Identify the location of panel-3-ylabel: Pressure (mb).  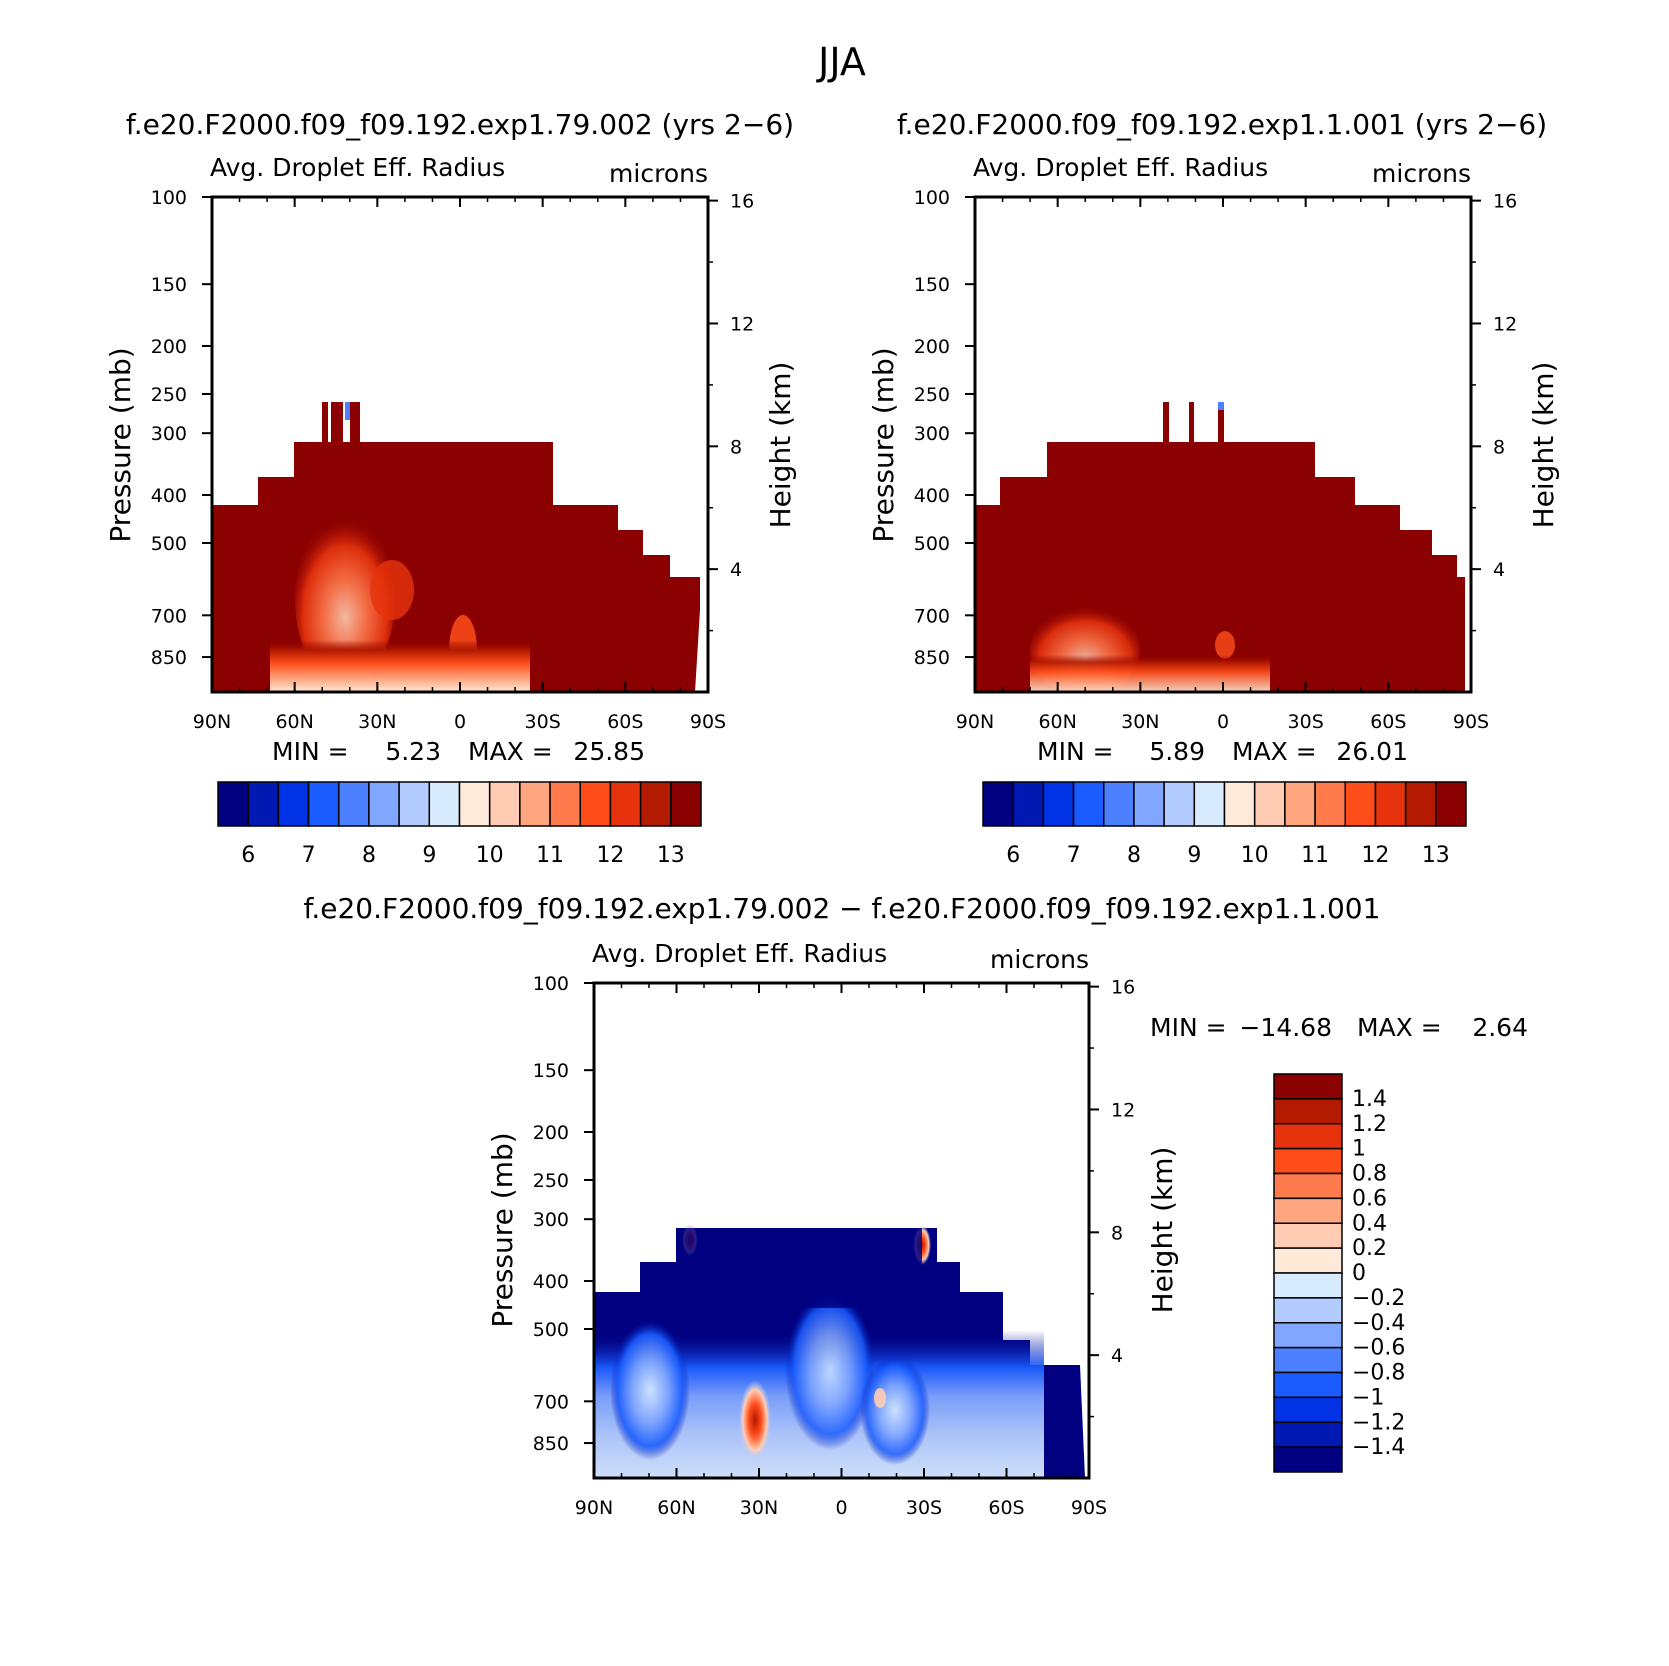
(502, 1229).